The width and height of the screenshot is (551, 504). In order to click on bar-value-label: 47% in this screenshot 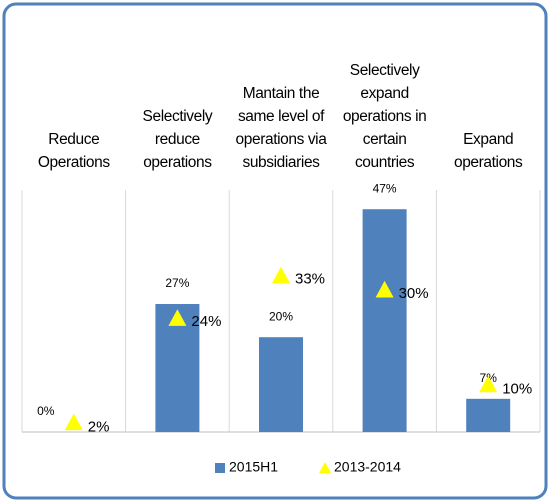, I will do `click(385, 188)`.